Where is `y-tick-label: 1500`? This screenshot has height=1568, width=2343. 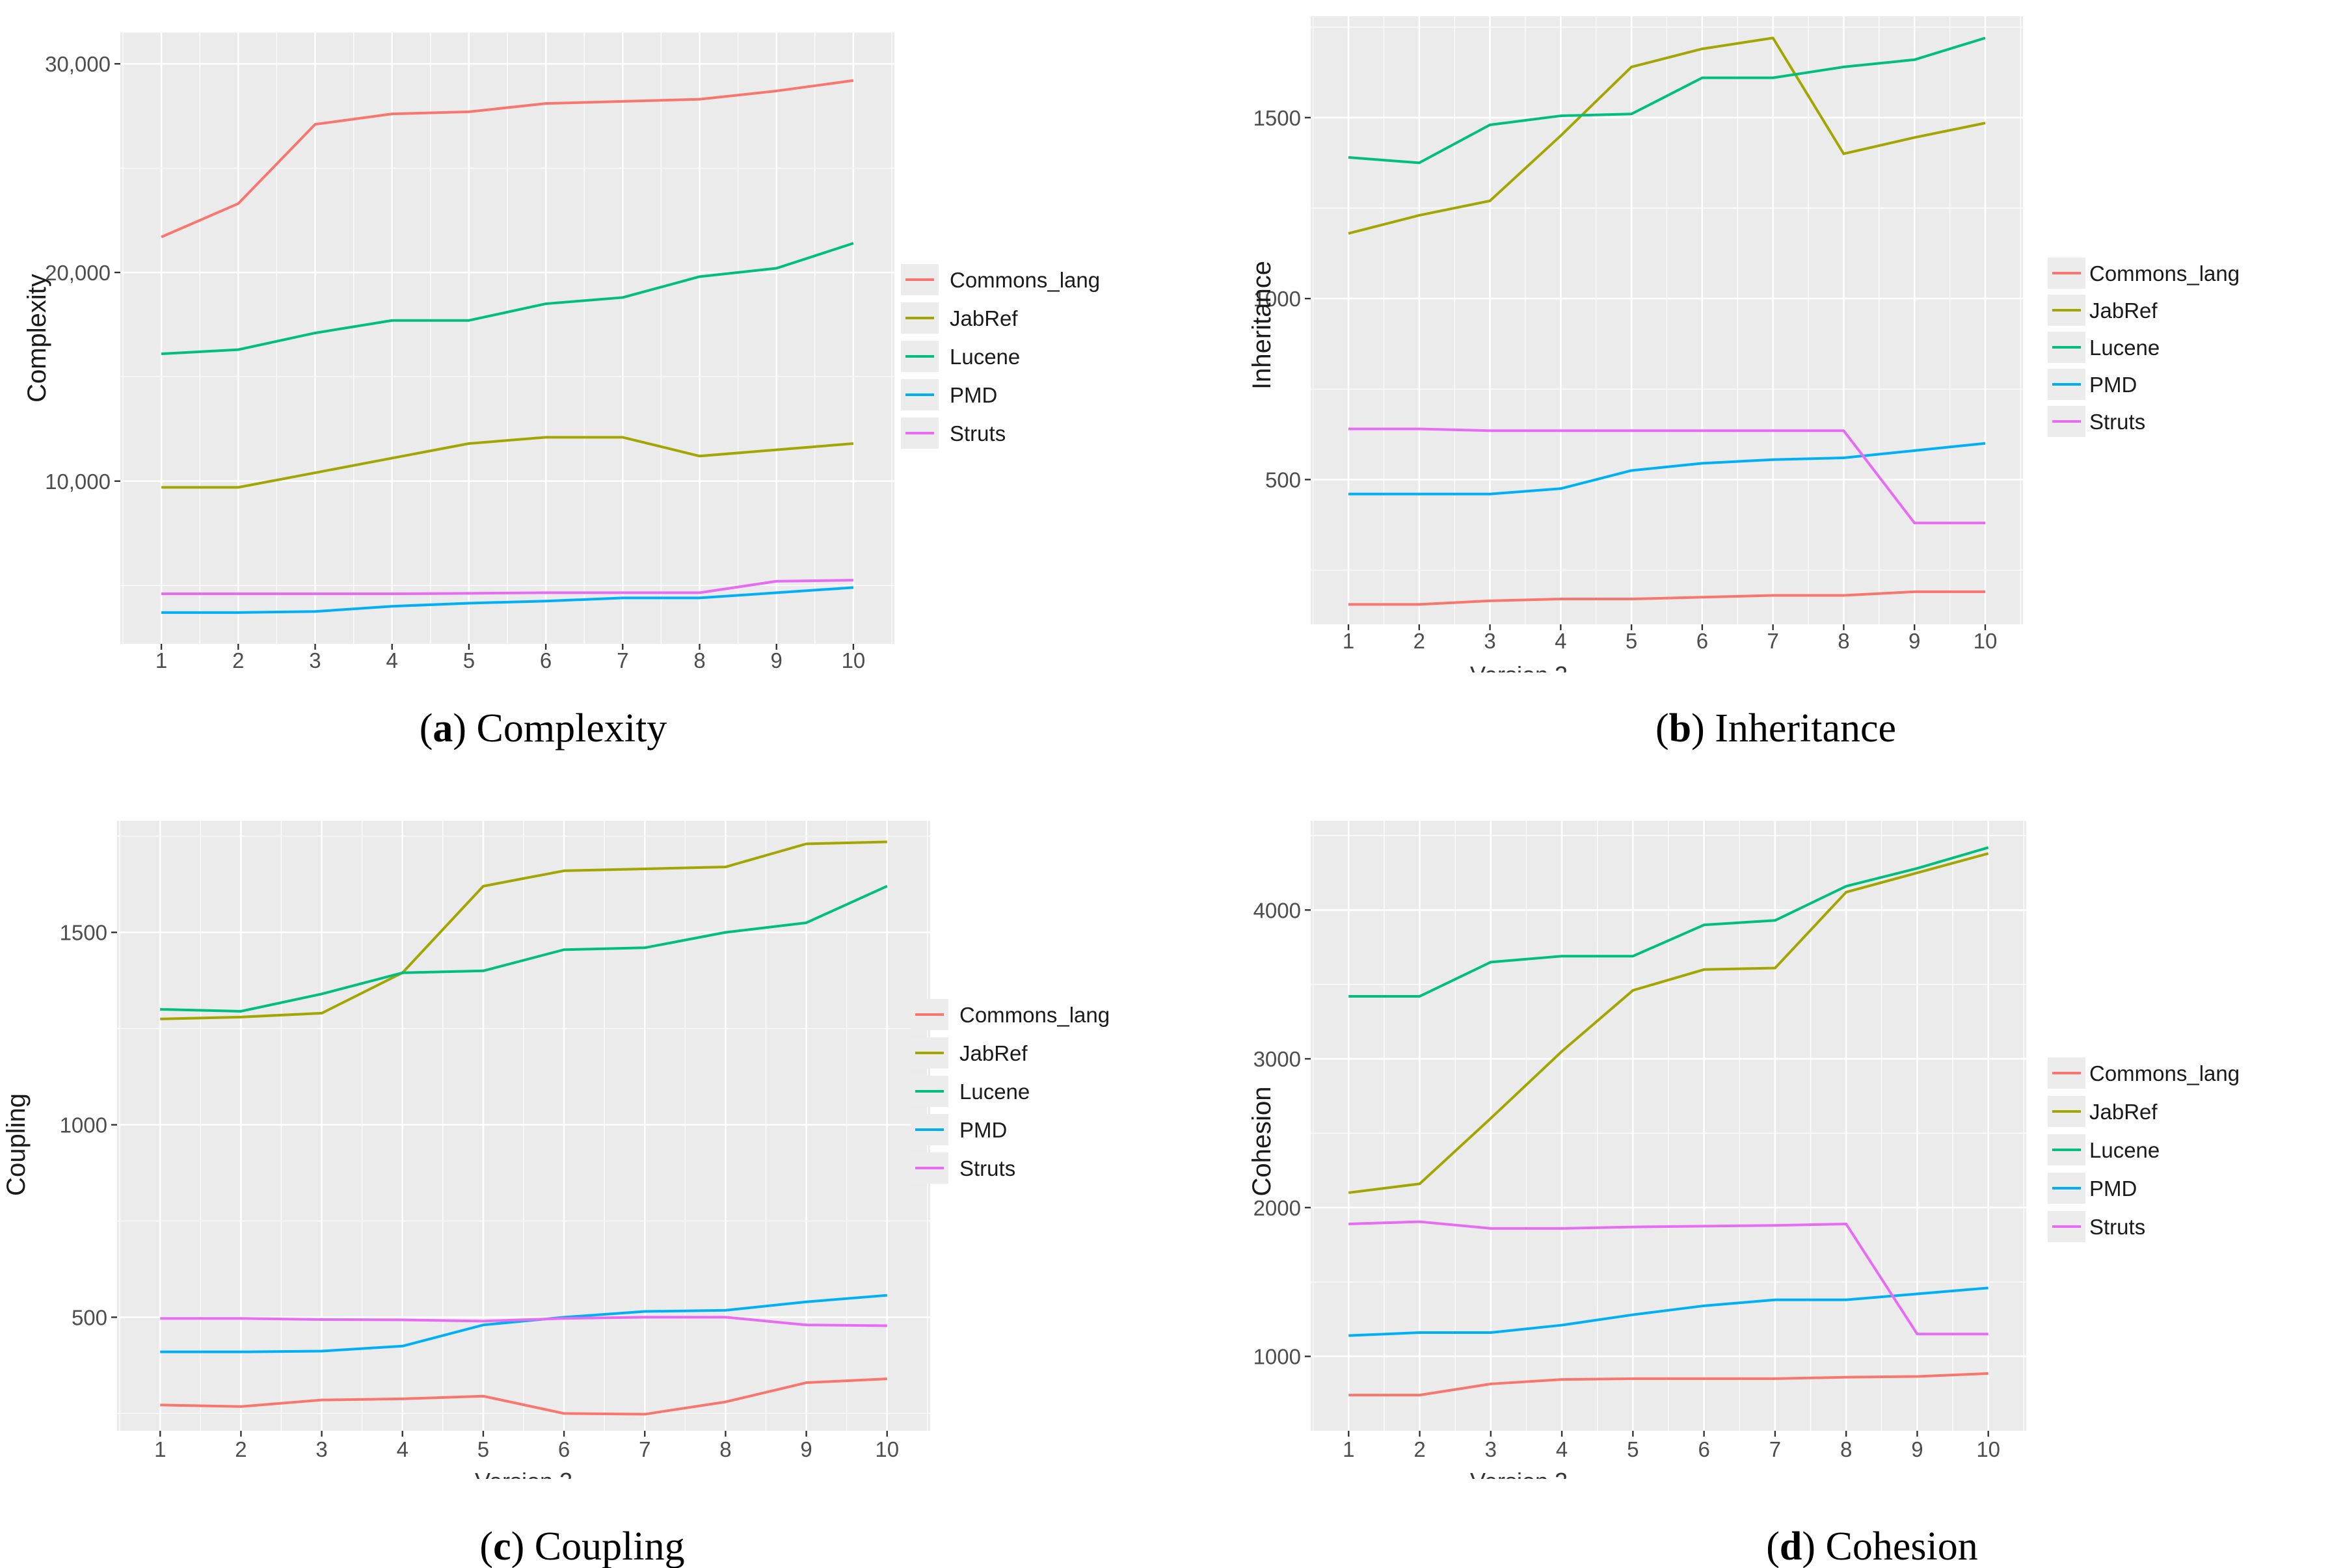 y-tick-label: 1500 is located at coordinates (83, 933).